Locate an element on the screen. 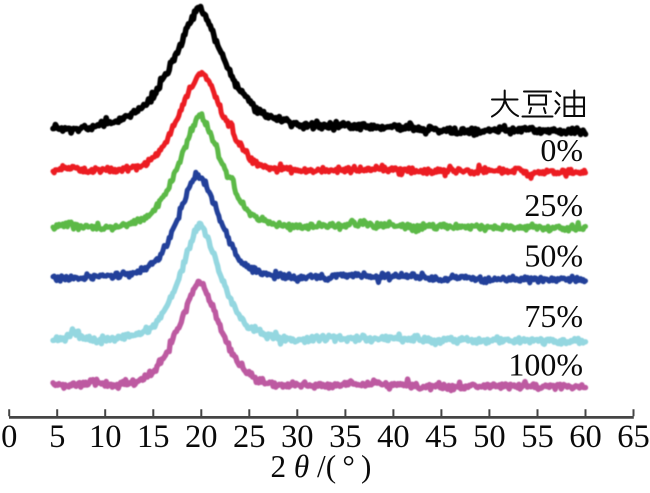 The height and width of the screenshot is (493, 650). svg-text: 55 is located at coordinates (537, 437).